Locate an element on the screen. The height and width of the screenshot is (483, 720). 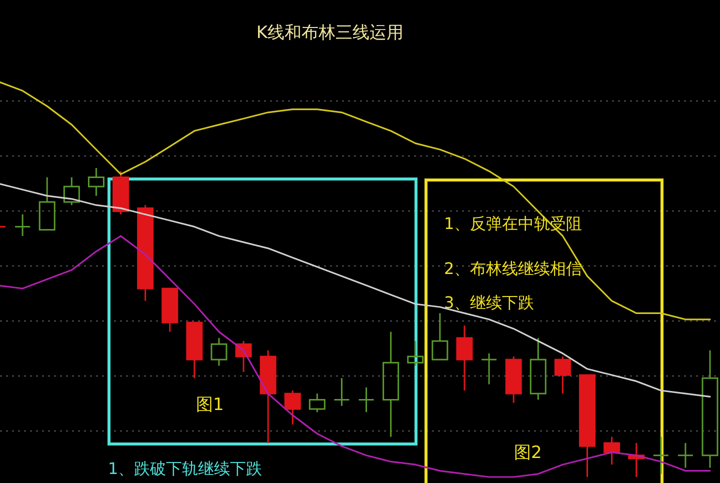
annotation: 1、反弹在中轨受阻 is located at coordinates (513, 223).